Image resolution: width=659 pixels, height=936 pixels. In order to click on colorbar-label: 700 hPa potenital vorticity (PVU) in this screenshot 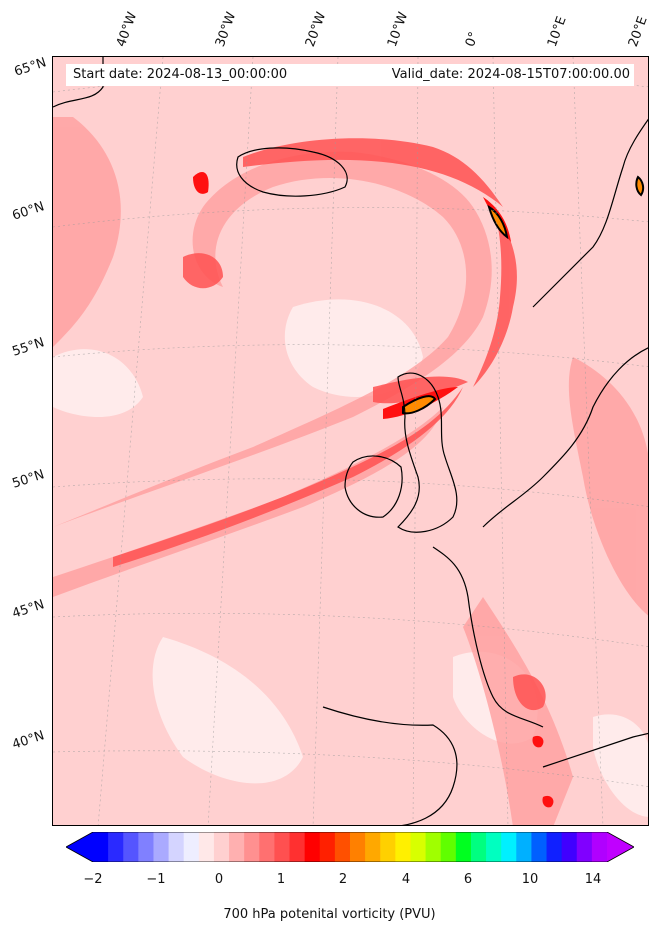, I will do `click(329, 914)`.